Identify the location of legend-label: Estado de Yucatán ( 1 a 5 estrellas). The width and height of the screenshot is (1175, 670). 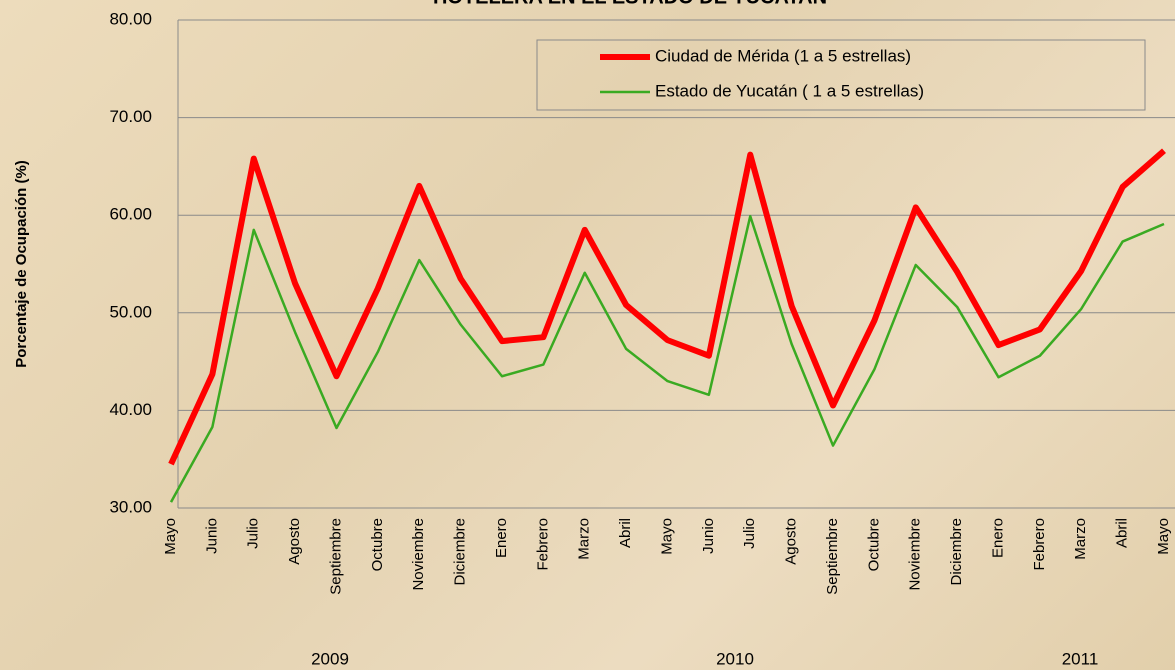
(789, 90).